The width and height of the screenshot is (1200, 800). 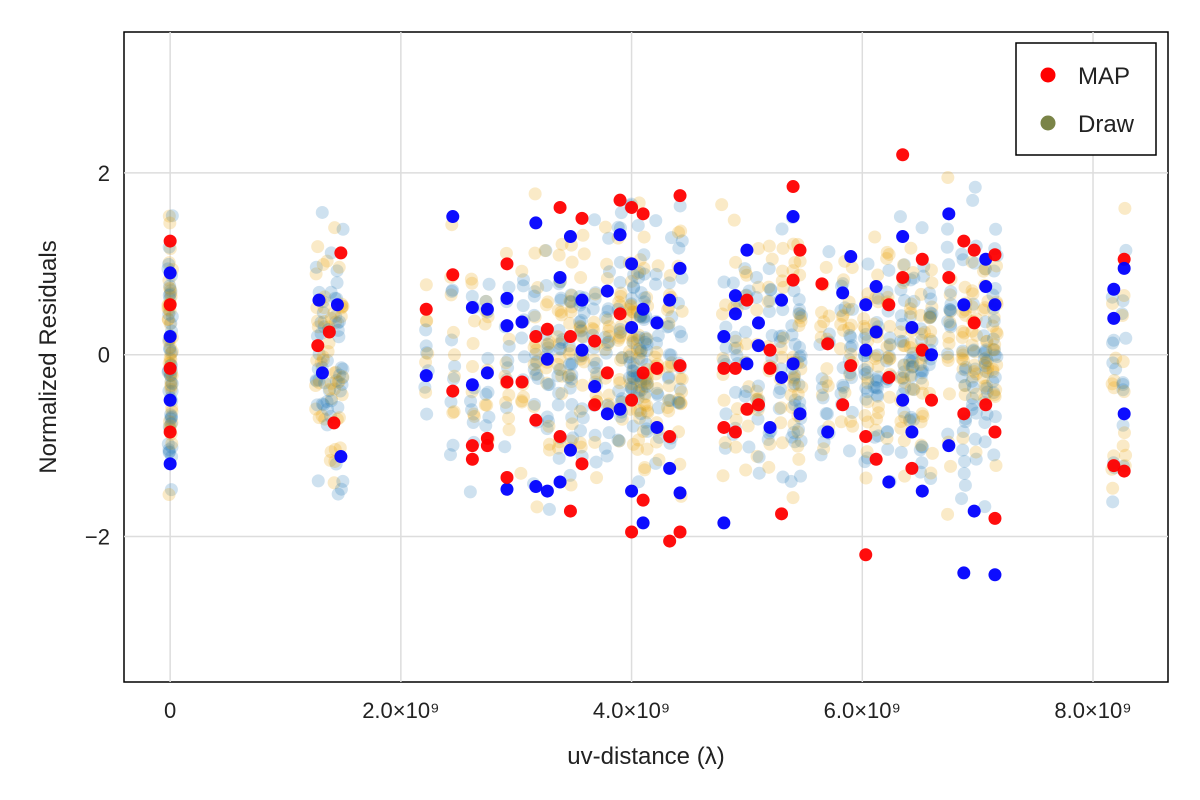 I want to click on x-axis-ticks: 0 2.0×10⁹ 4.0×10⁹ 6.0×10⁹ 8.0×10⁹, so click(x=648, y=710).